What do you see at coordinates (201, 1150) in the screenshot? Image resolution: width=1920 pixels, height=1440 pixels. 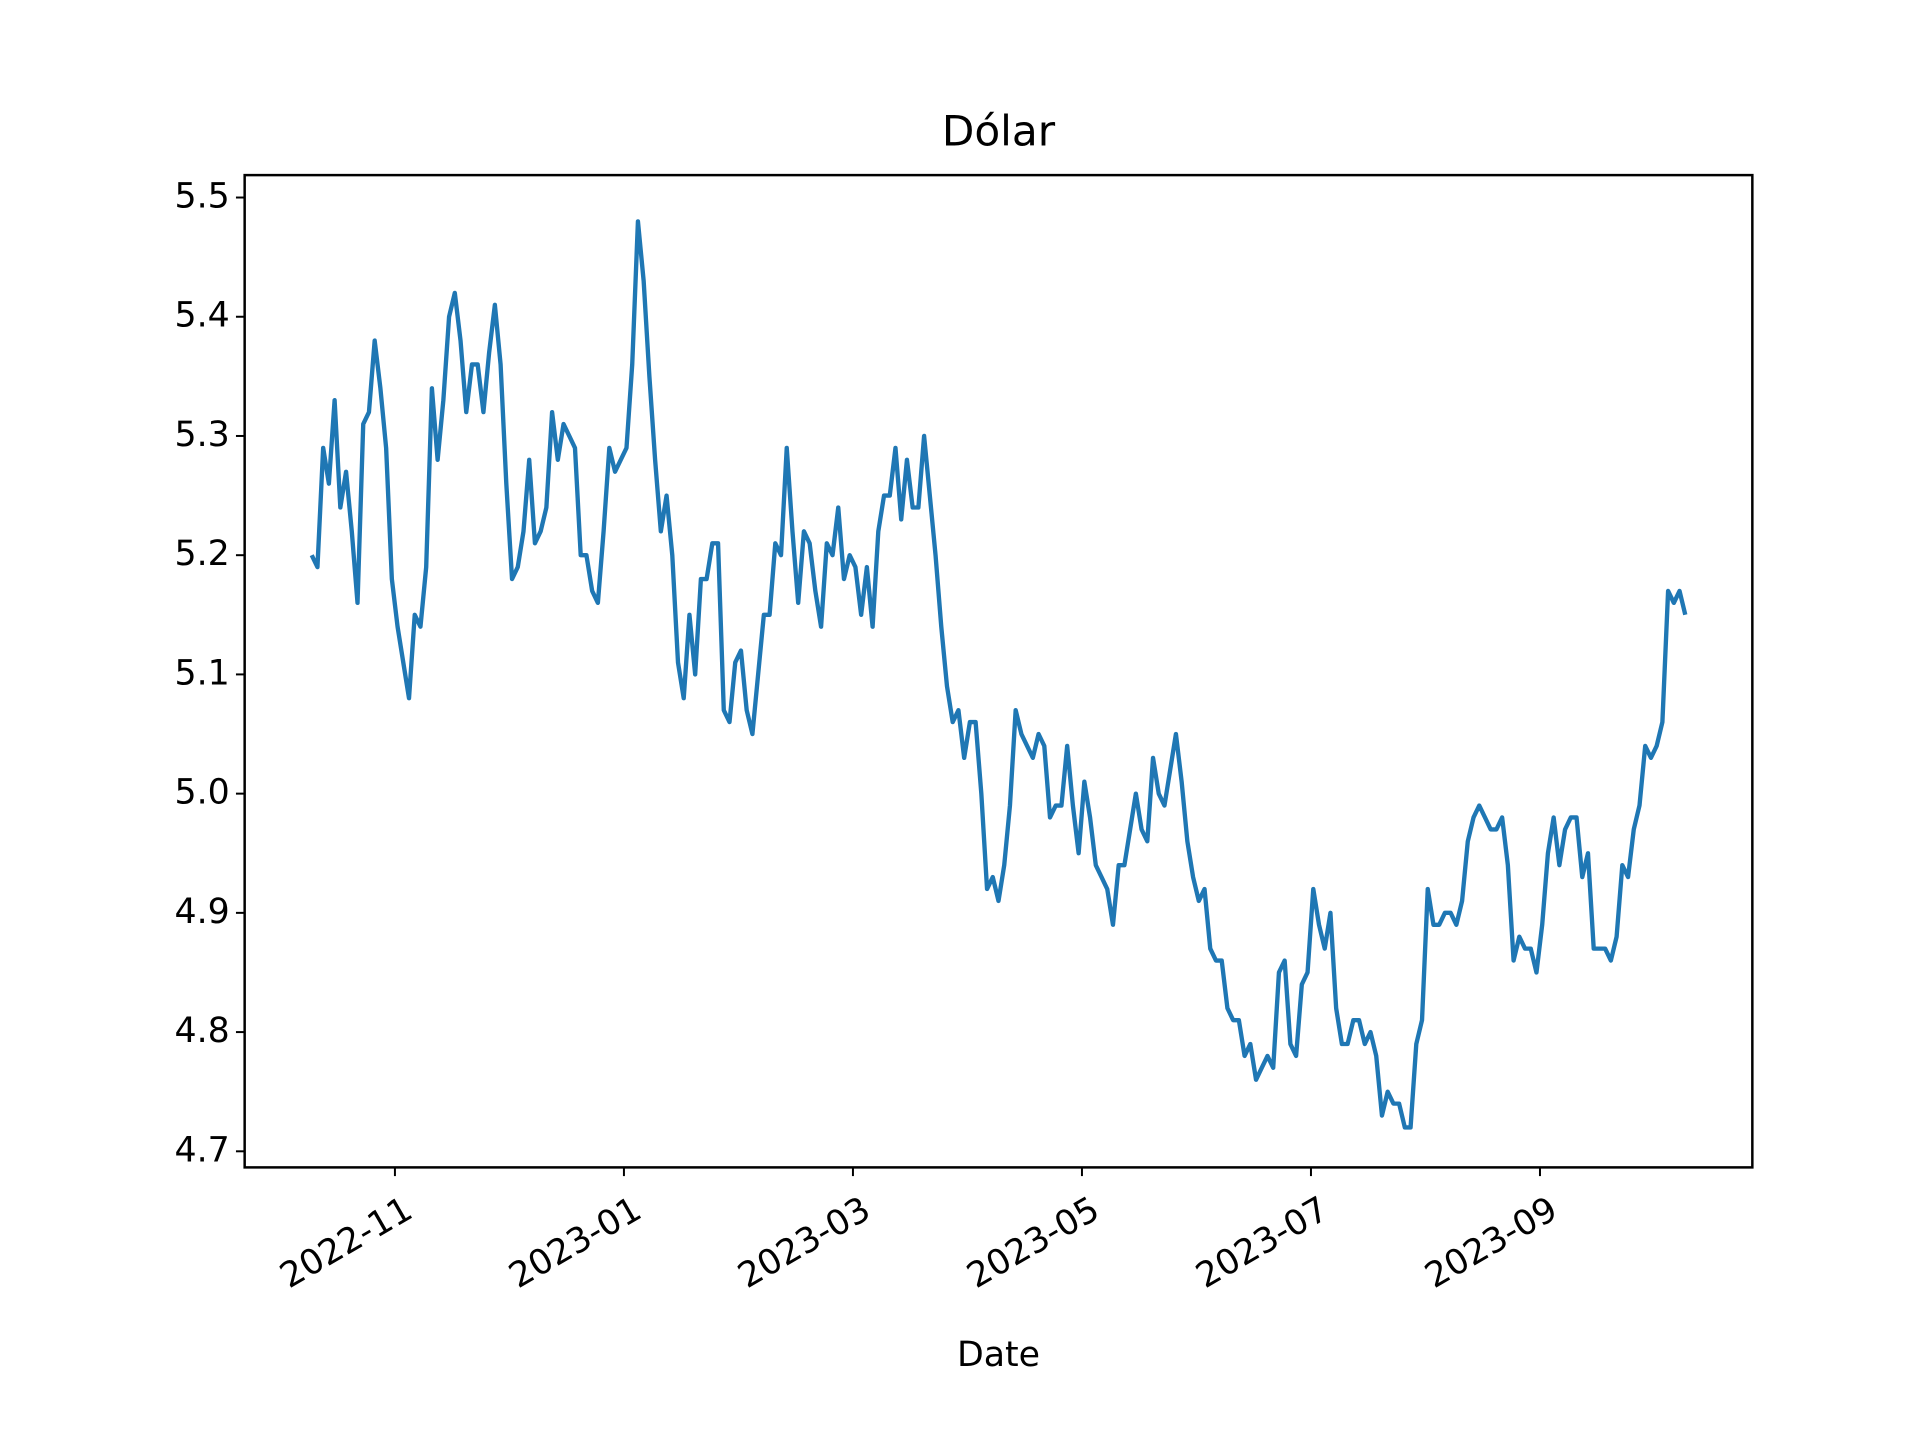 I see `y-tick-label: 4.7` at bounding box center [201, 1150].